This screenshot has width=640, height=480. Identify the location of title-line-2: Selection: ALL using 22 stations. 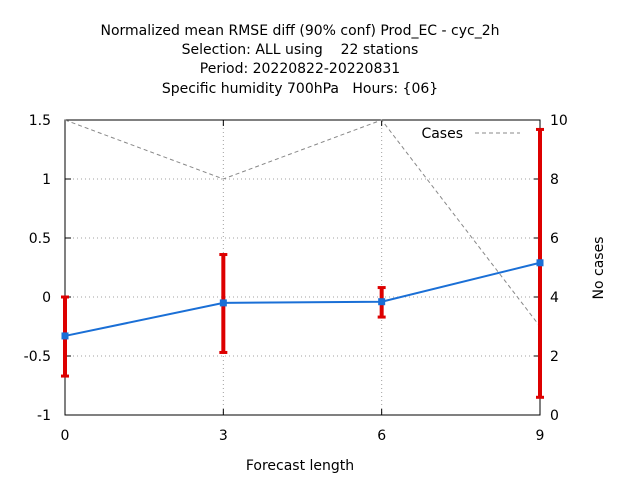
(300, 50).